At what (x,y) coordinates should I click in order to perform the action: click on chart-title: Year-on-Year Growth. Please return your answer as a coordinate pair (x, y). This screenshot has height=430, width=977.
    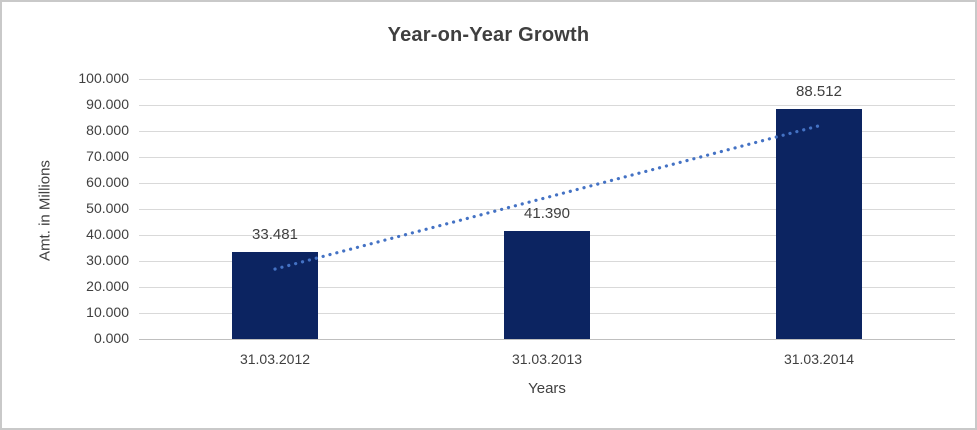
    Looking at the image, I should click on (488, 35).